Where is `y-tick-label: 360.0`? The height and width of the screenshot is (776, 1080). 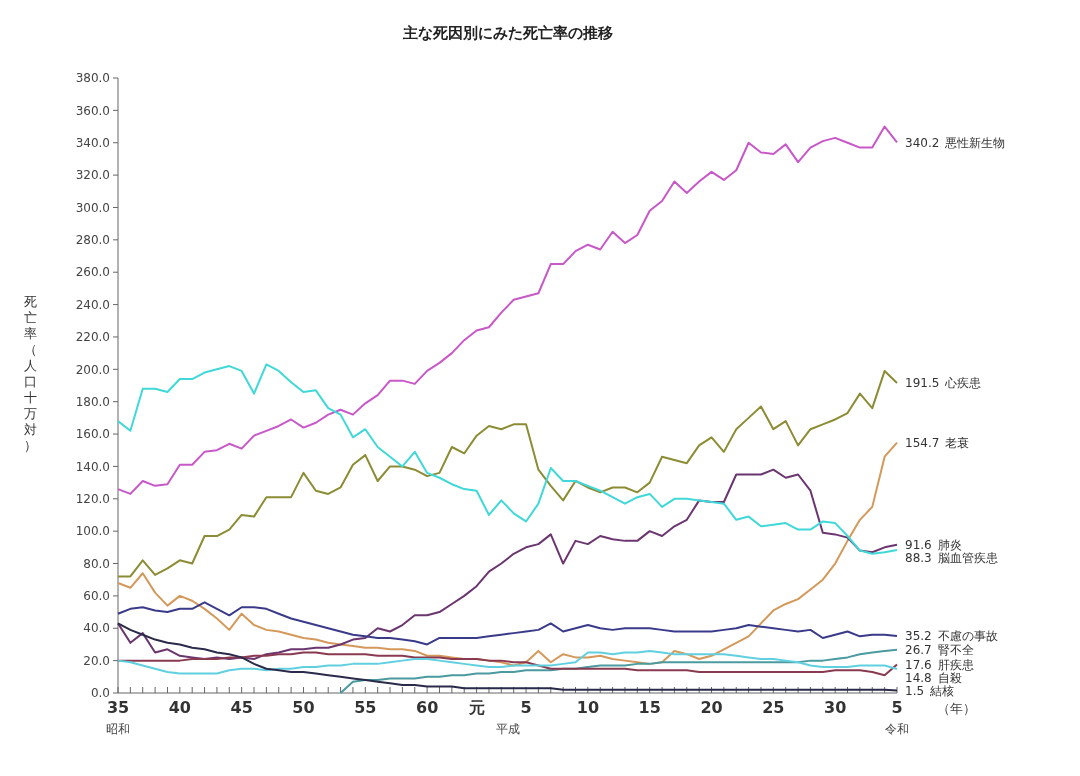
y-tick-label: 360.0 is located at coordinates (92, 110).